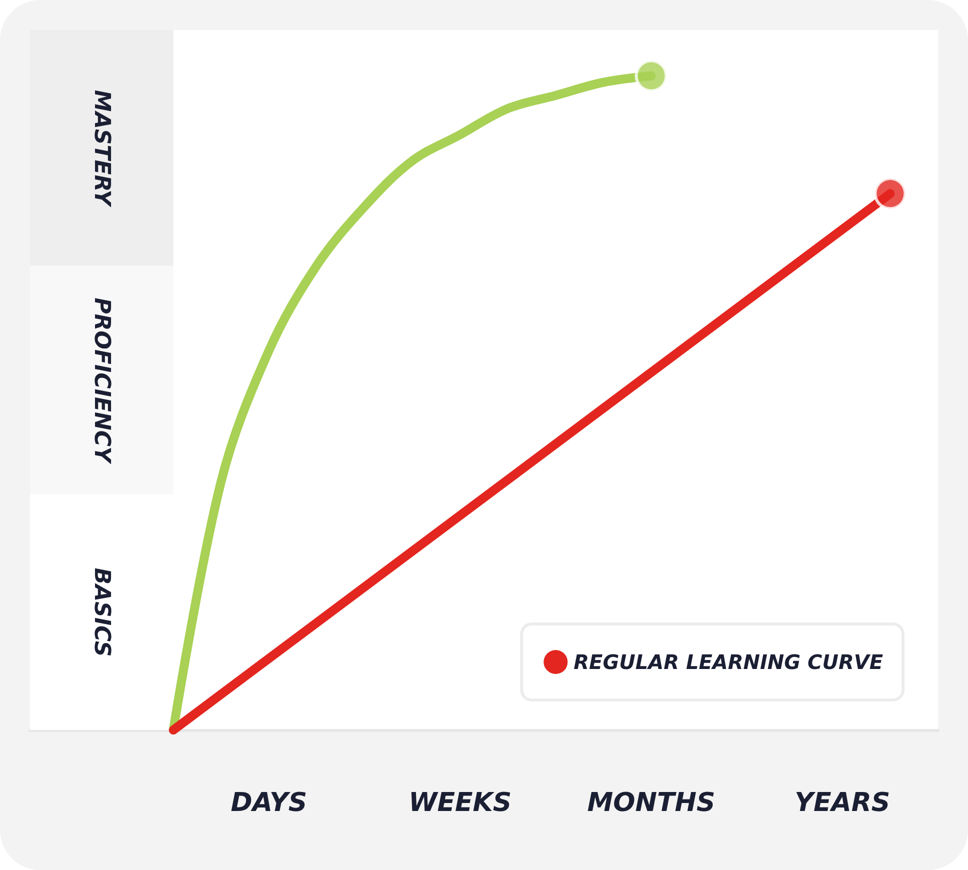  Describe the element at coordinates (101, 612) in the screenshot. I see `band-label: BASICS` at that location.